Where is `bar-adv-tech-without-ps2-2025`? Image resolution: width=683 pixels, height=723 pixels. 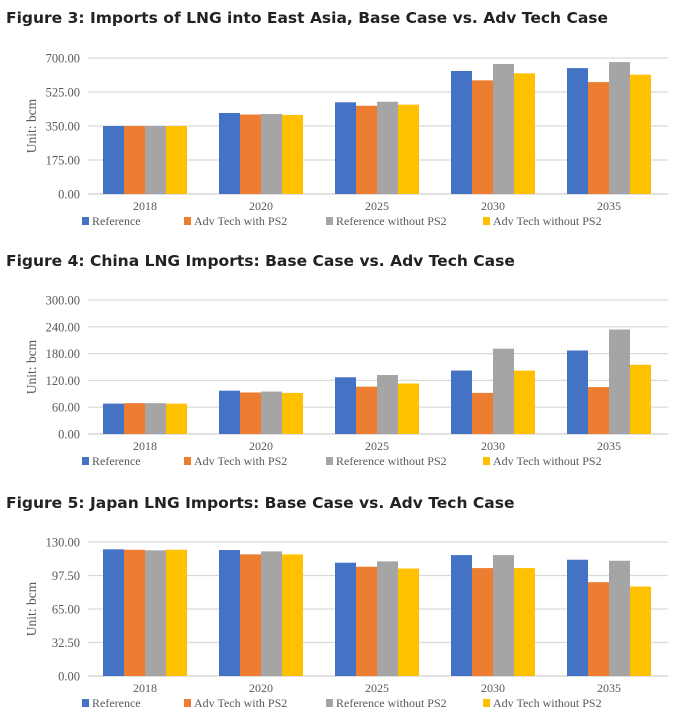
bar-adv-tech-without-ps2-2025 is located at coordinates (408, 408).